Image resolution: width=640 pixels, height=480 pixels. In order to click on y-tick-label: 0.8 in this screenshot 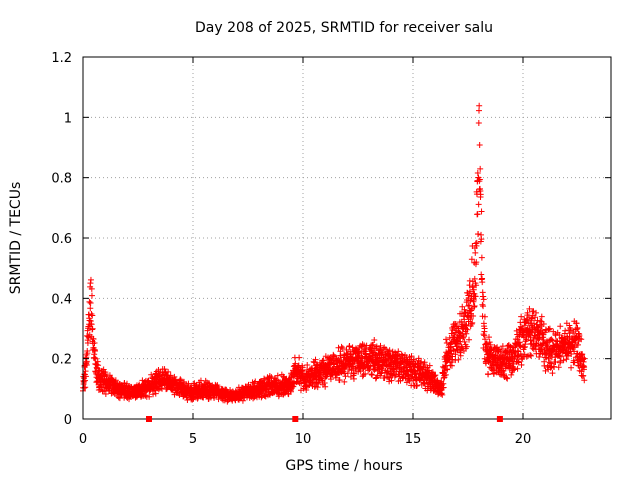, I will do `click(61, 179)`.